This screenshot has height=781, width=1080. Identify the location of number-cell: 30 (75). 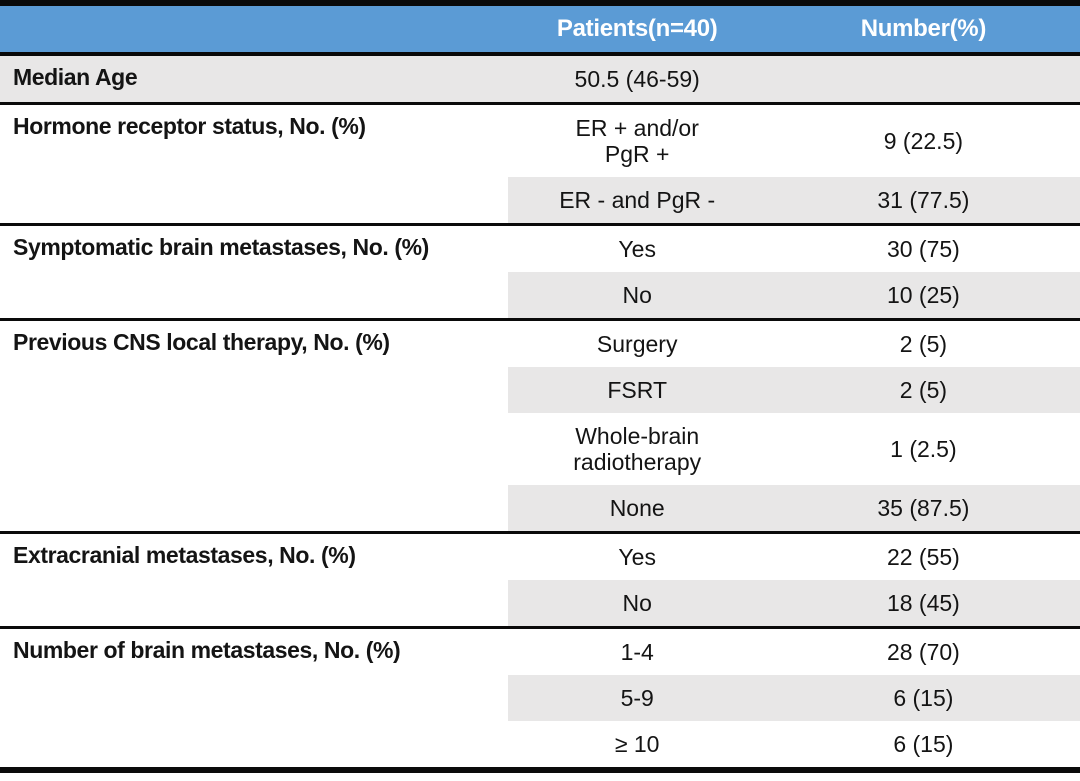
(923, 247).